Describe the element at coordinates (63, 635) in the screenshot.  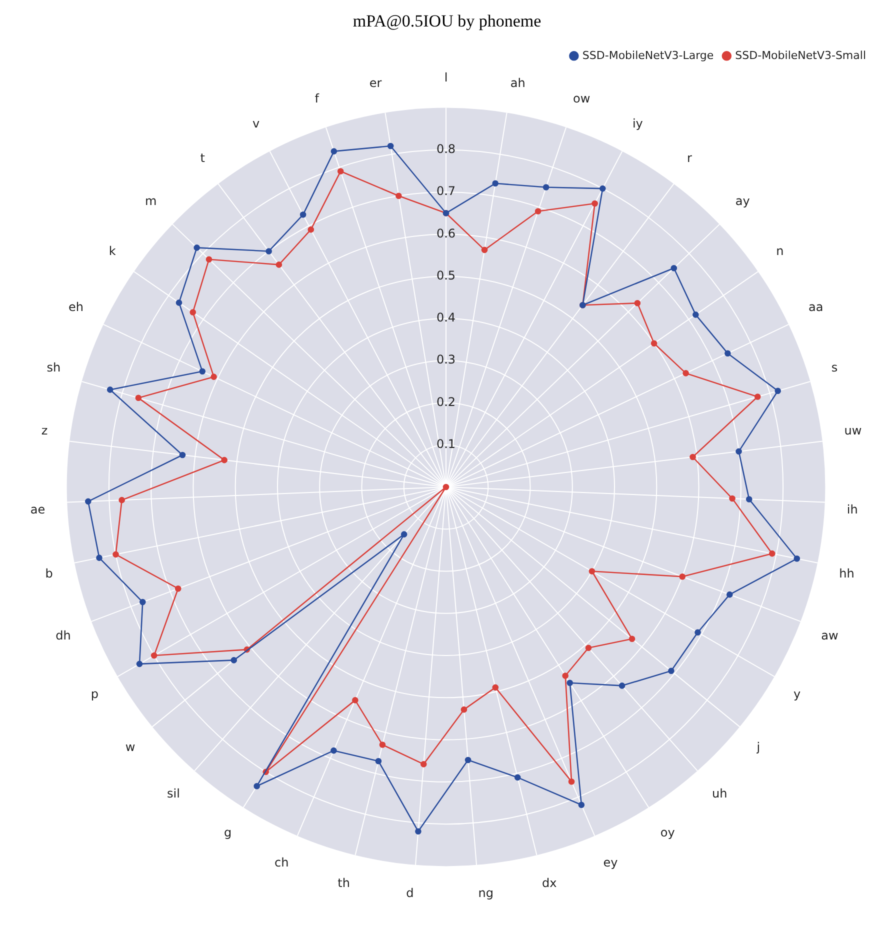
I see `spoke-label: dh` at that location.